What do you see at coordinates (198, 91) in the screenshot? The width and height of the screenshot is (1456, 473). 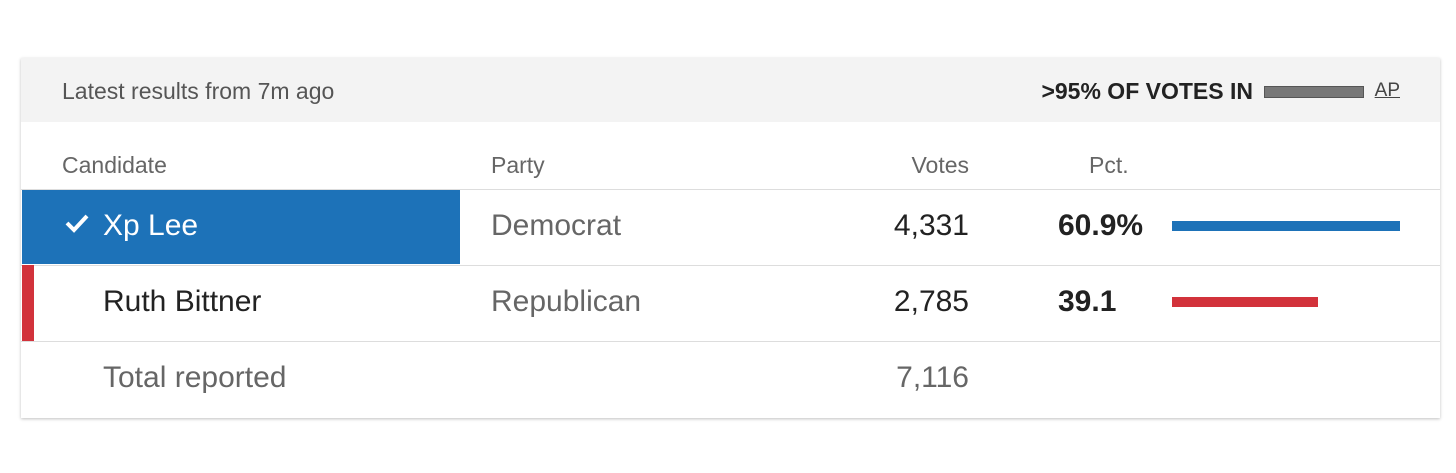 I see `status: Latest results from 7m ago` at bounding box center [198, 91].